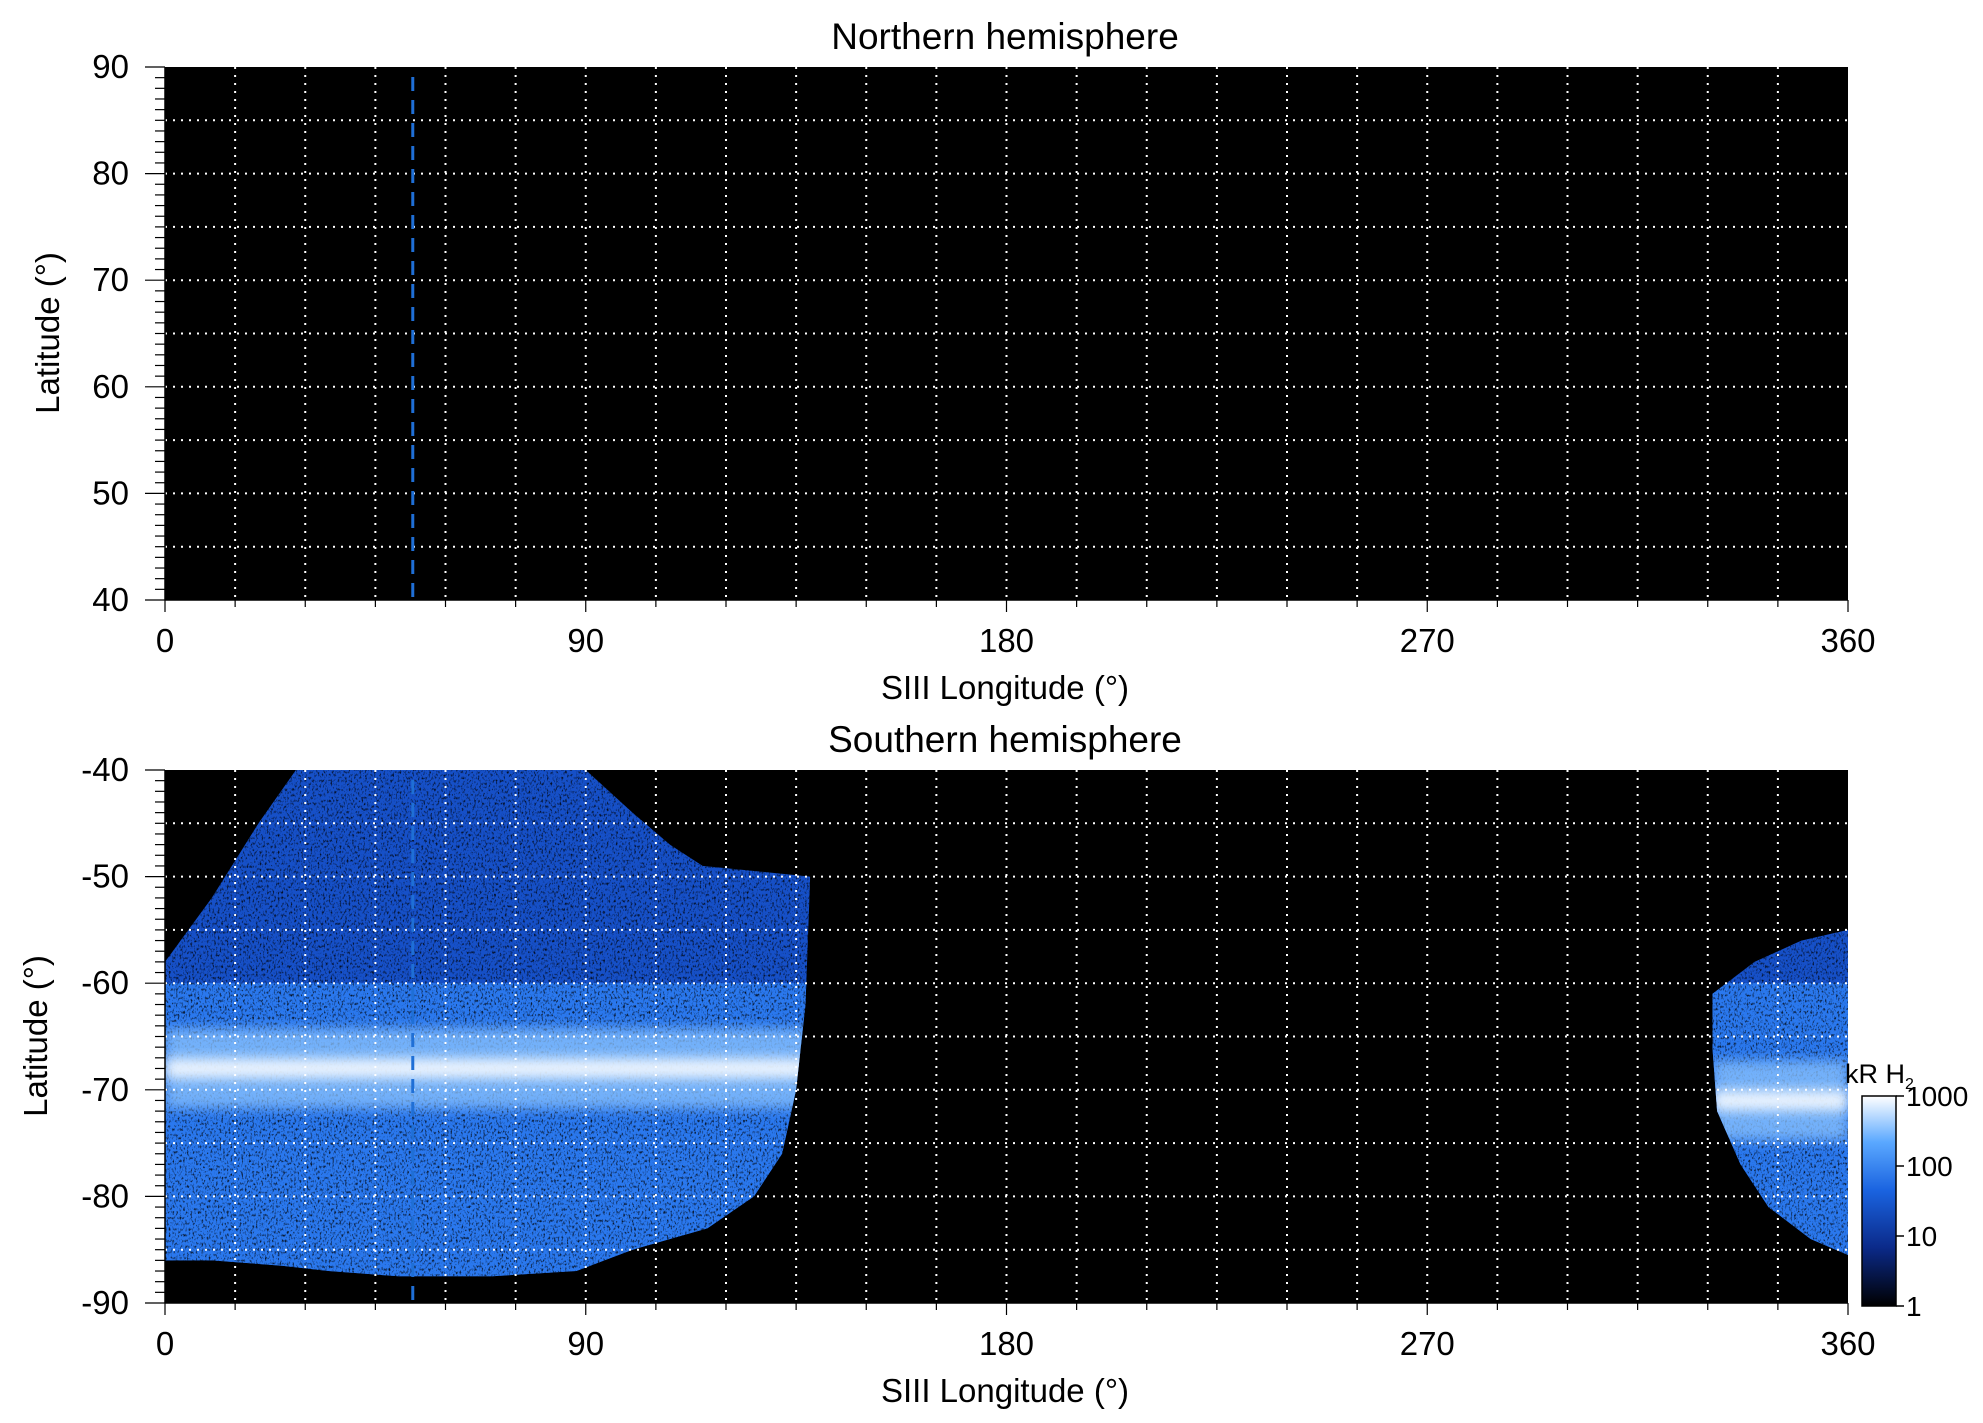  I want to click on north-x-tick-label: 360, so click(1847, 640).